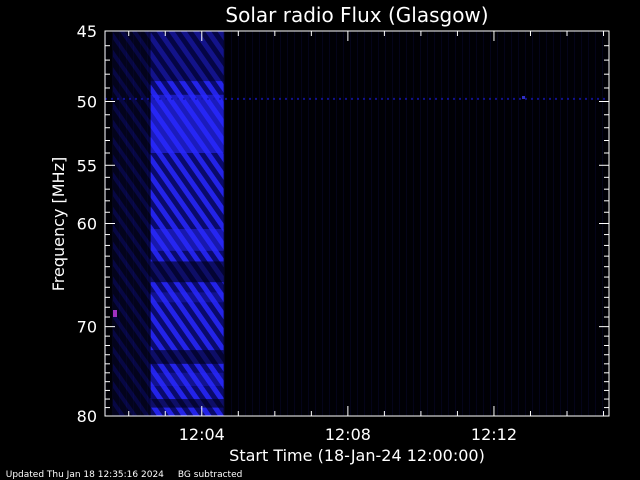 The height and width of the screenshot is (480, 640). Describe the element at coordinates (58, 224) in the screenshot. I see `y-axis-label: Frequency [MHz]` at that location.